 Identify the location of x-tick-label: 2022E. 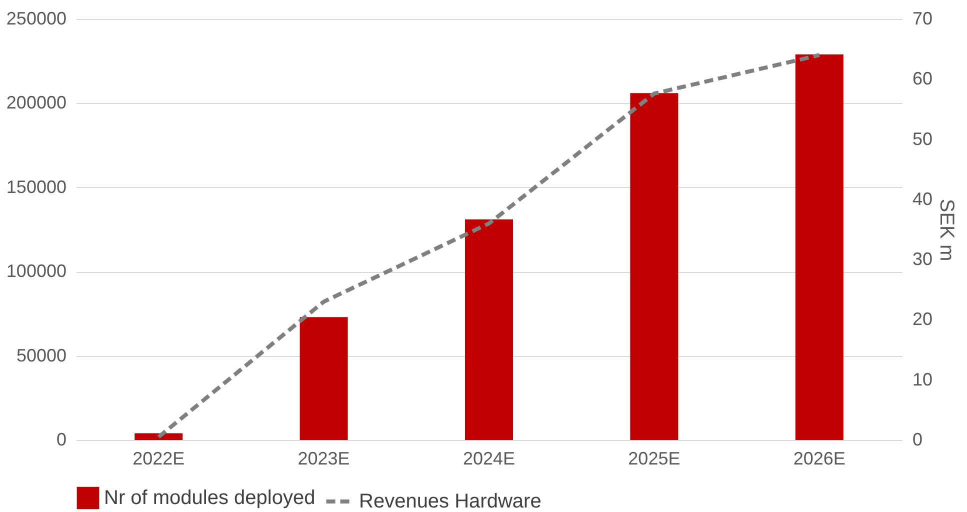
(158, 458).